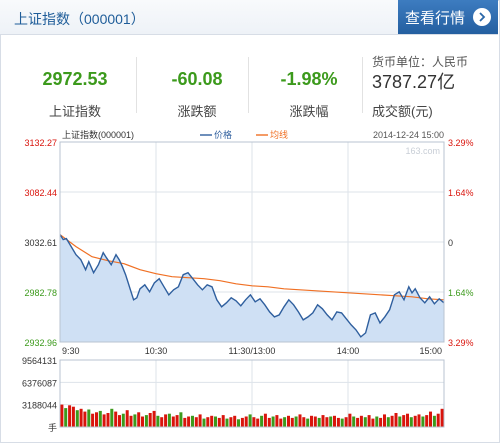  I want to click on view-quote-label: 查看行情, so click(434, 18).